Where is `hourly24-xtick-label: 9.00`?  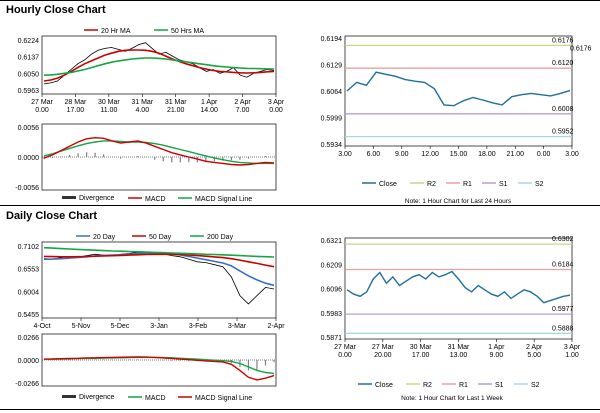 hourly24-xtick-label: 9.00 is located at coordinates (402, 154).